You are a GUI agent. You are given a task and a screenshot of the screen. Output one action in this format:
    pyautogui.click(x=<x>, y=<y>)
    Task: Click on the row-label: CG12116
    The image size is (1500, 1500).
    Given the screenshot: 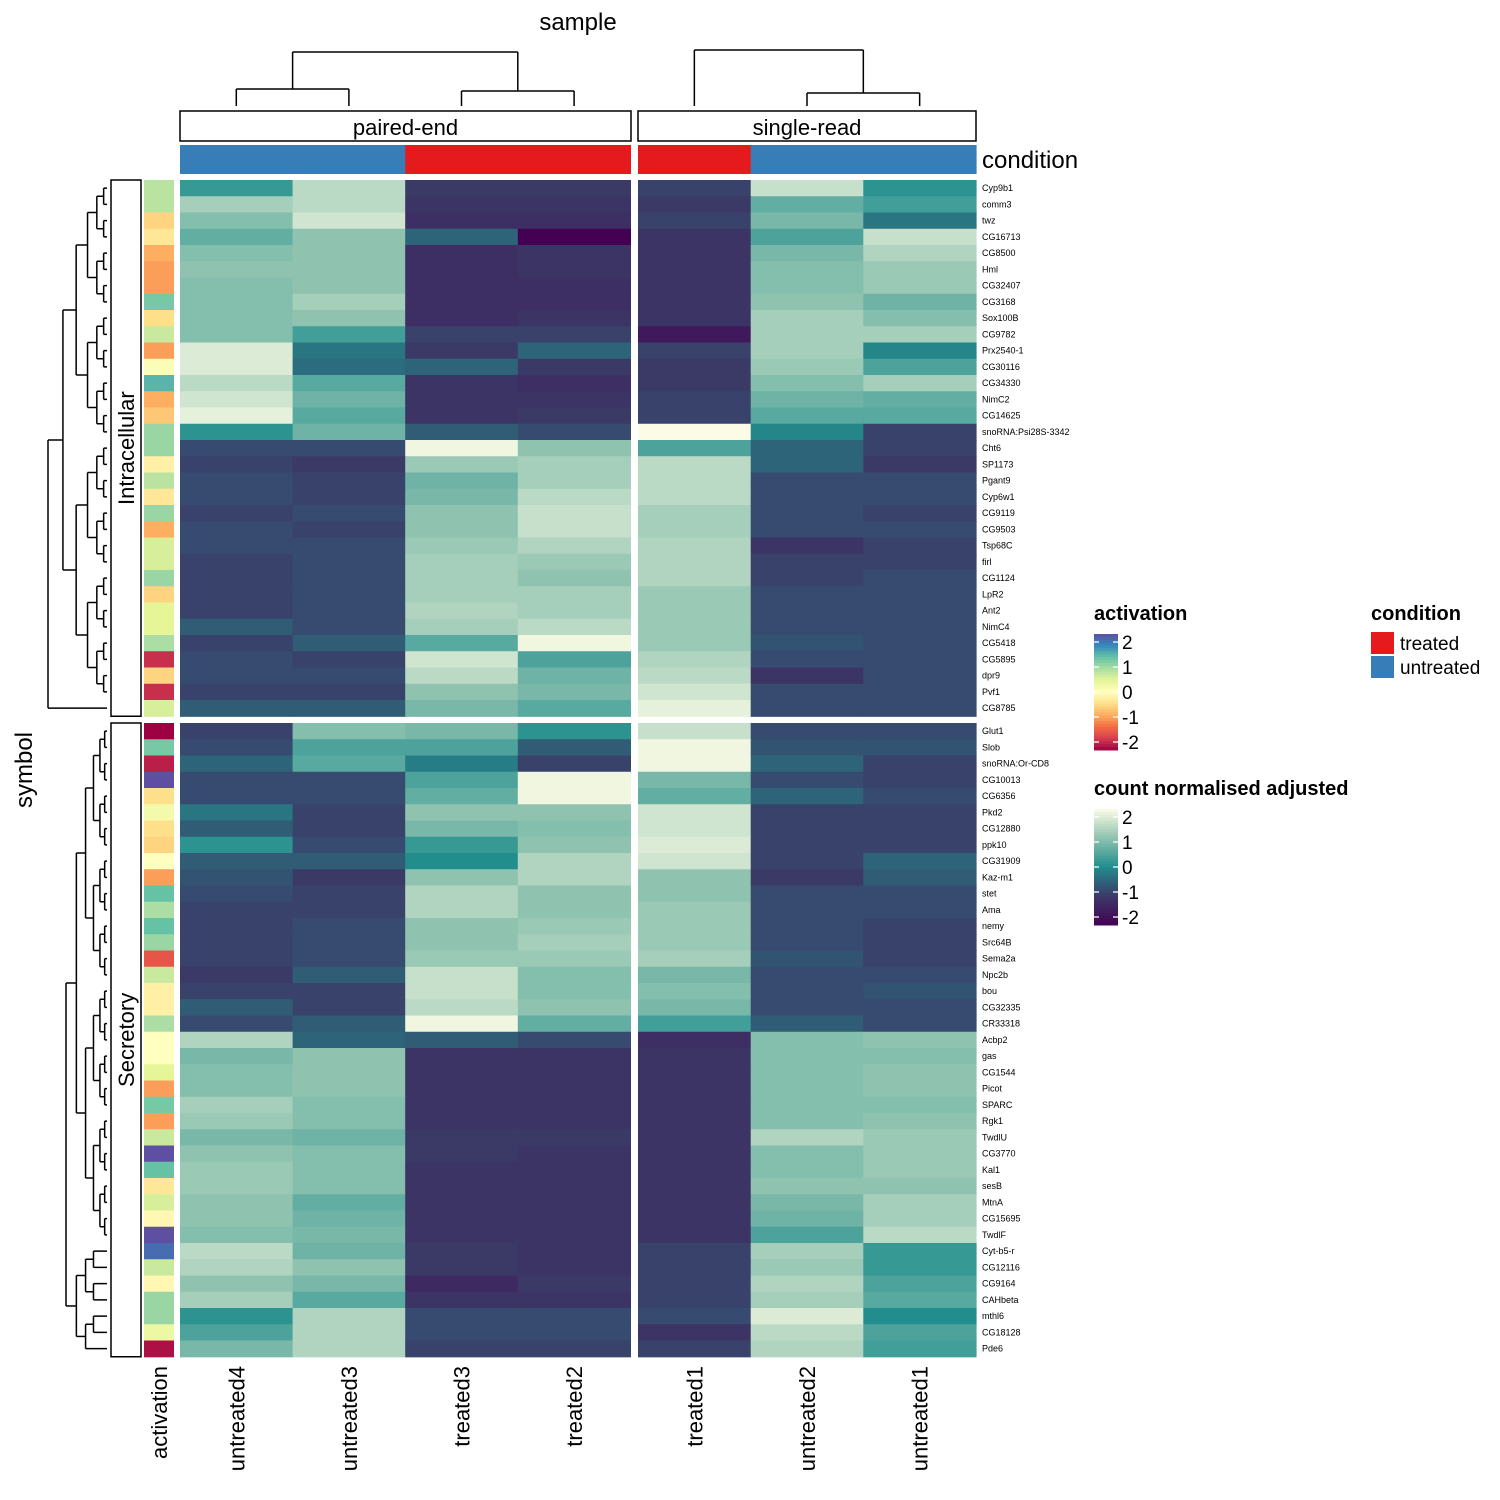 What is the action you would take?
    pyautogui.click(x=1001, y=1267)
    